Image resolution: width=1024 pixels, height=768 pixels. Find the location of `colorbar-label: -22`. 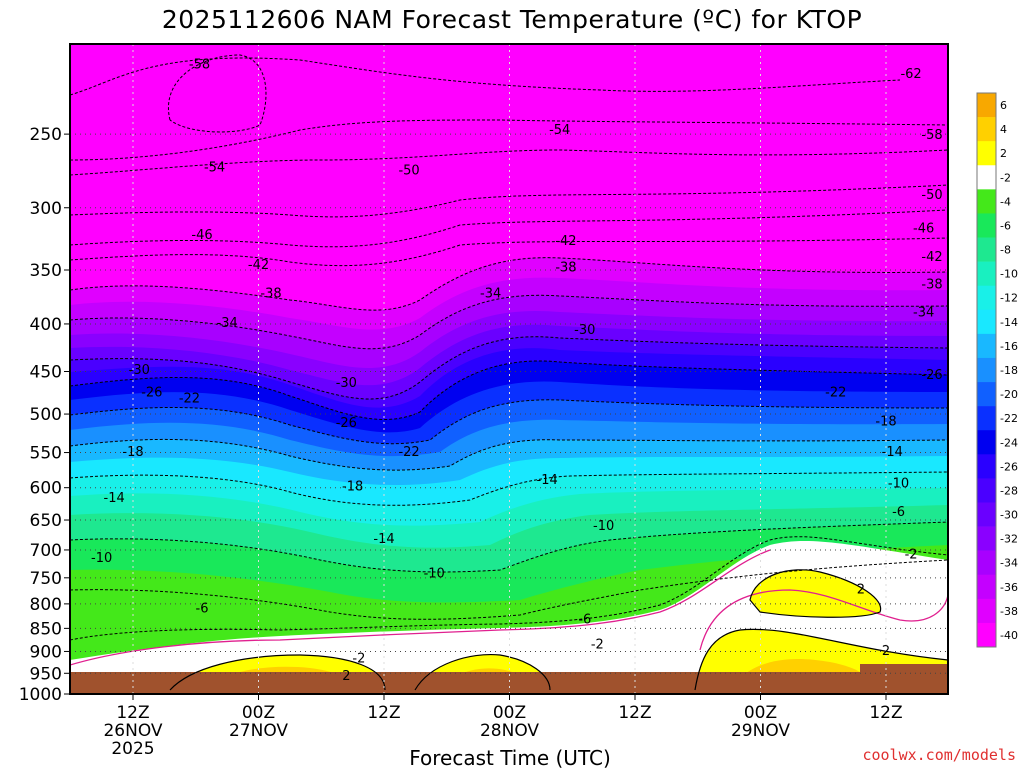

colorbar-label: -22 is located at coordinates (1009, 418).